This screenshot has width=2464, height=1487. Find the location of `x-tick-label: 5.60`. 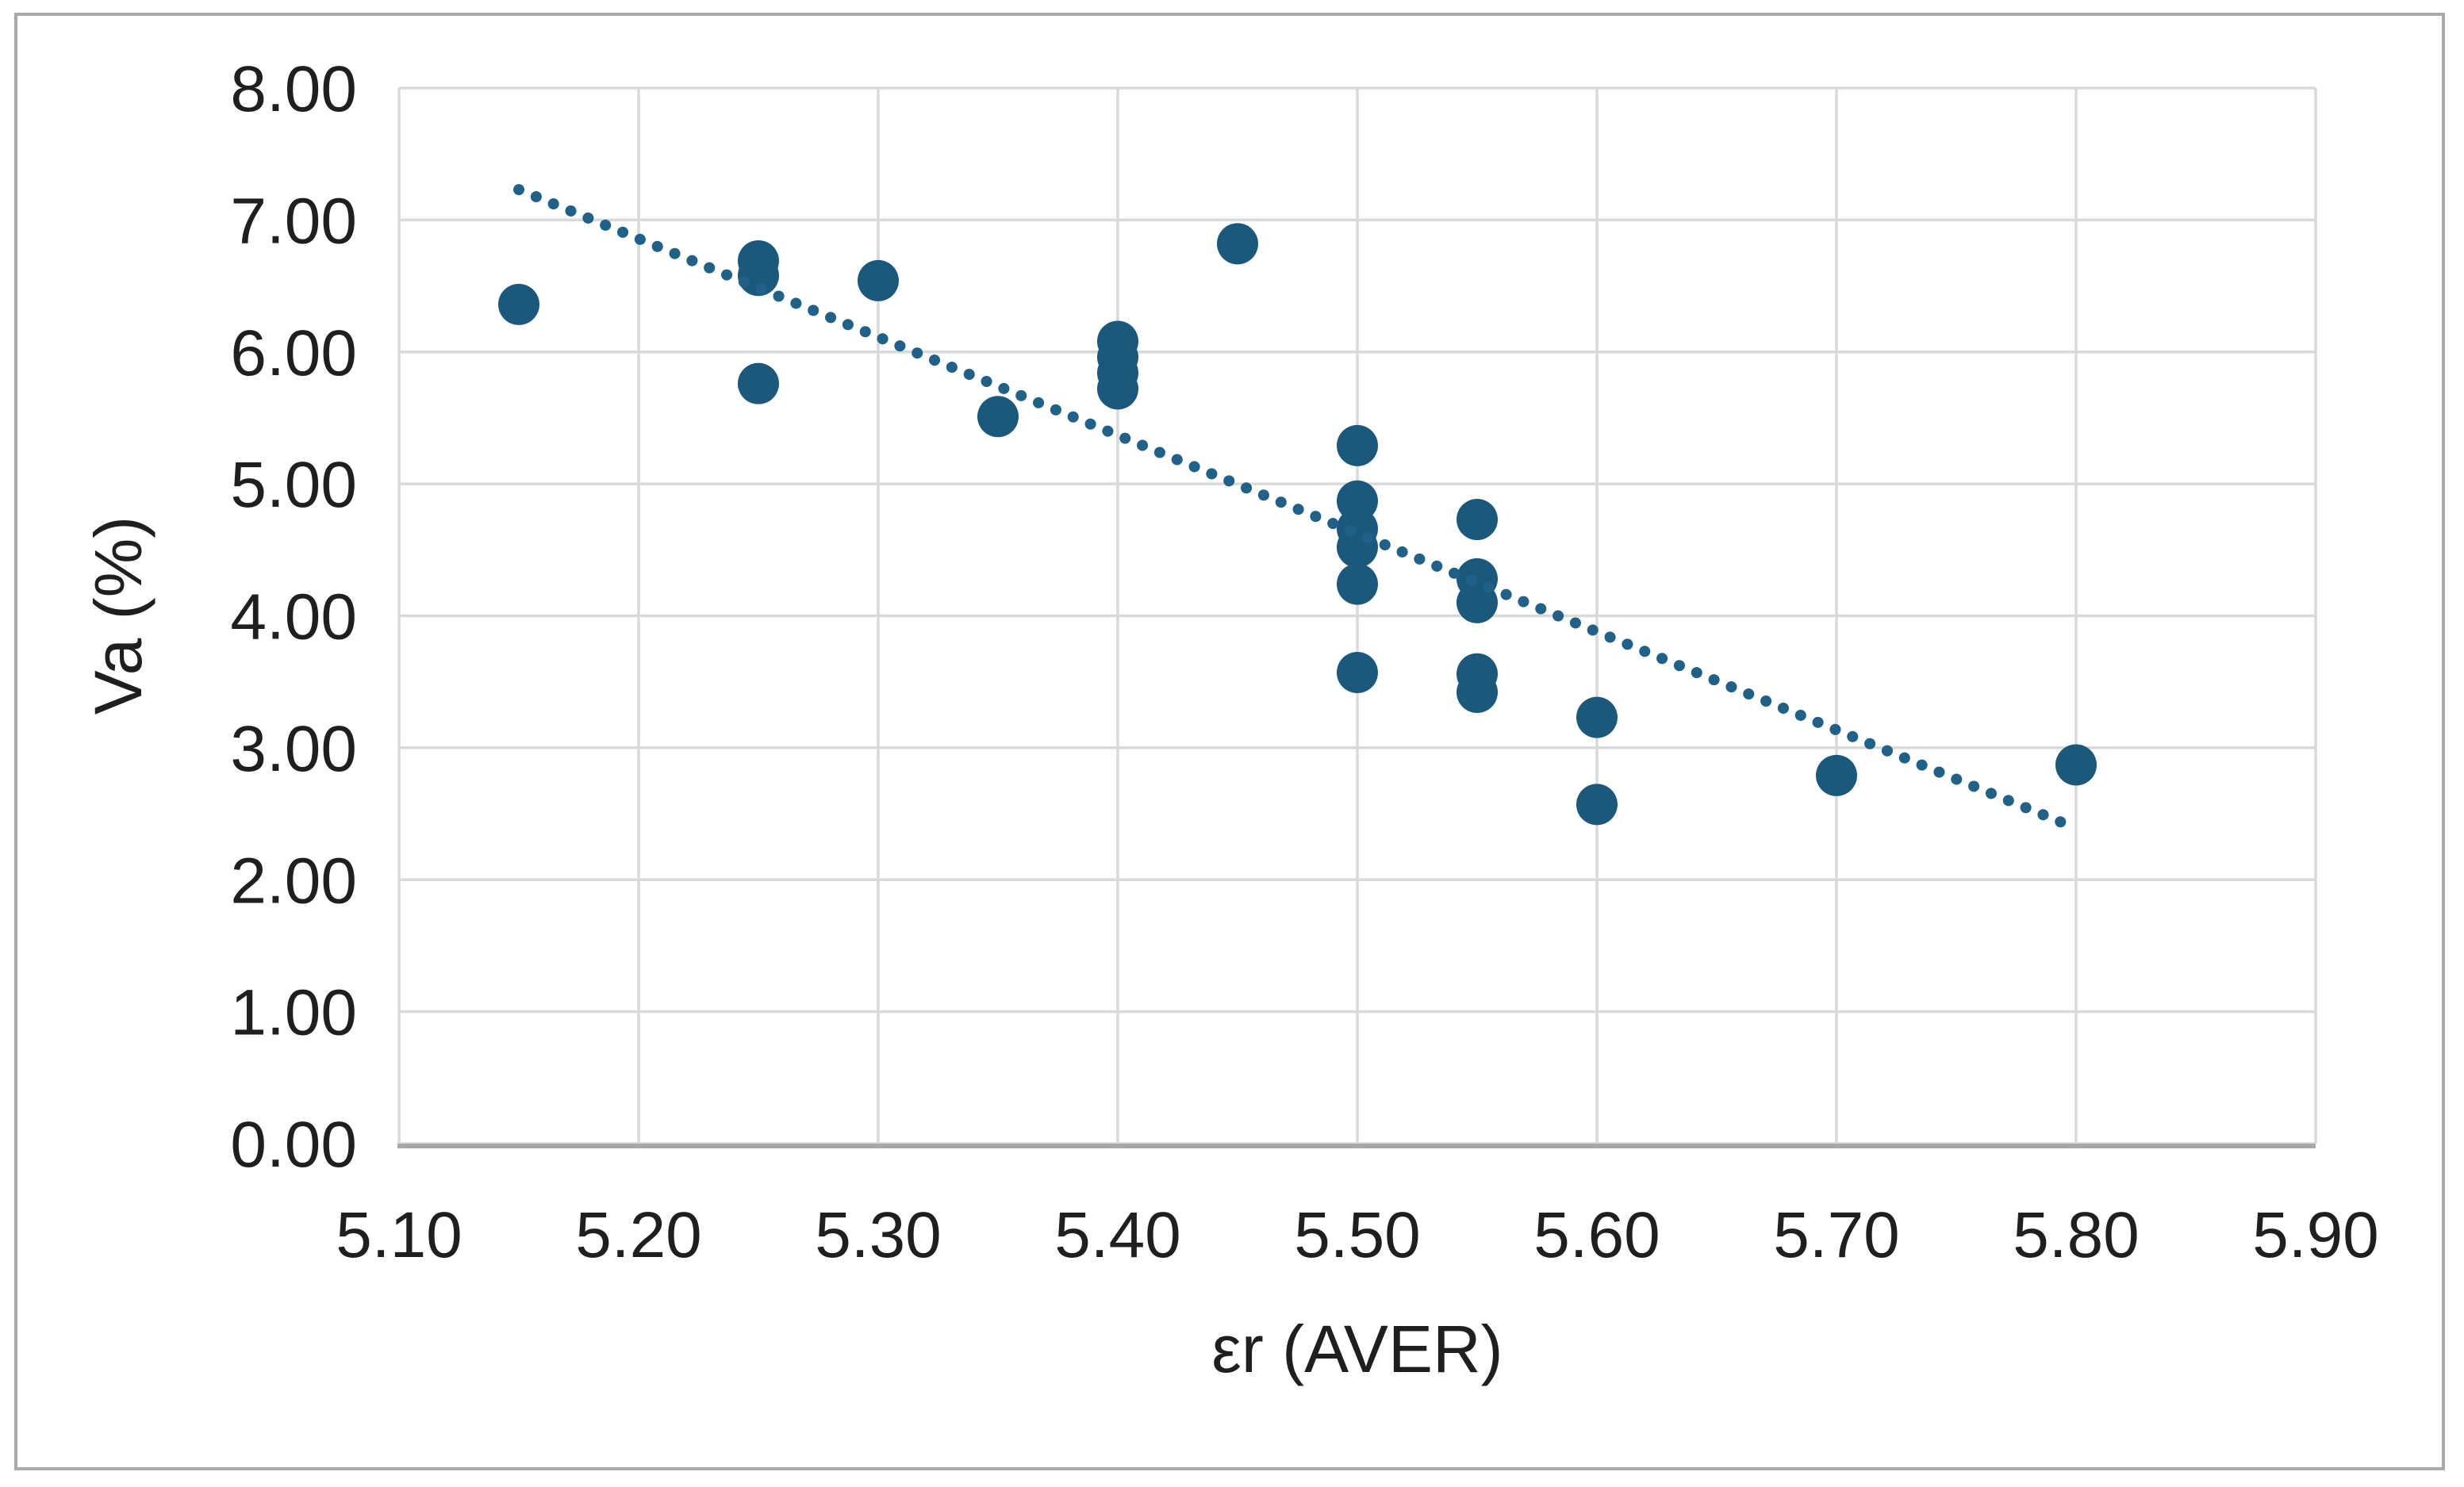

x-tick-label: 5.60 is located at coordinates (1596, 1235).